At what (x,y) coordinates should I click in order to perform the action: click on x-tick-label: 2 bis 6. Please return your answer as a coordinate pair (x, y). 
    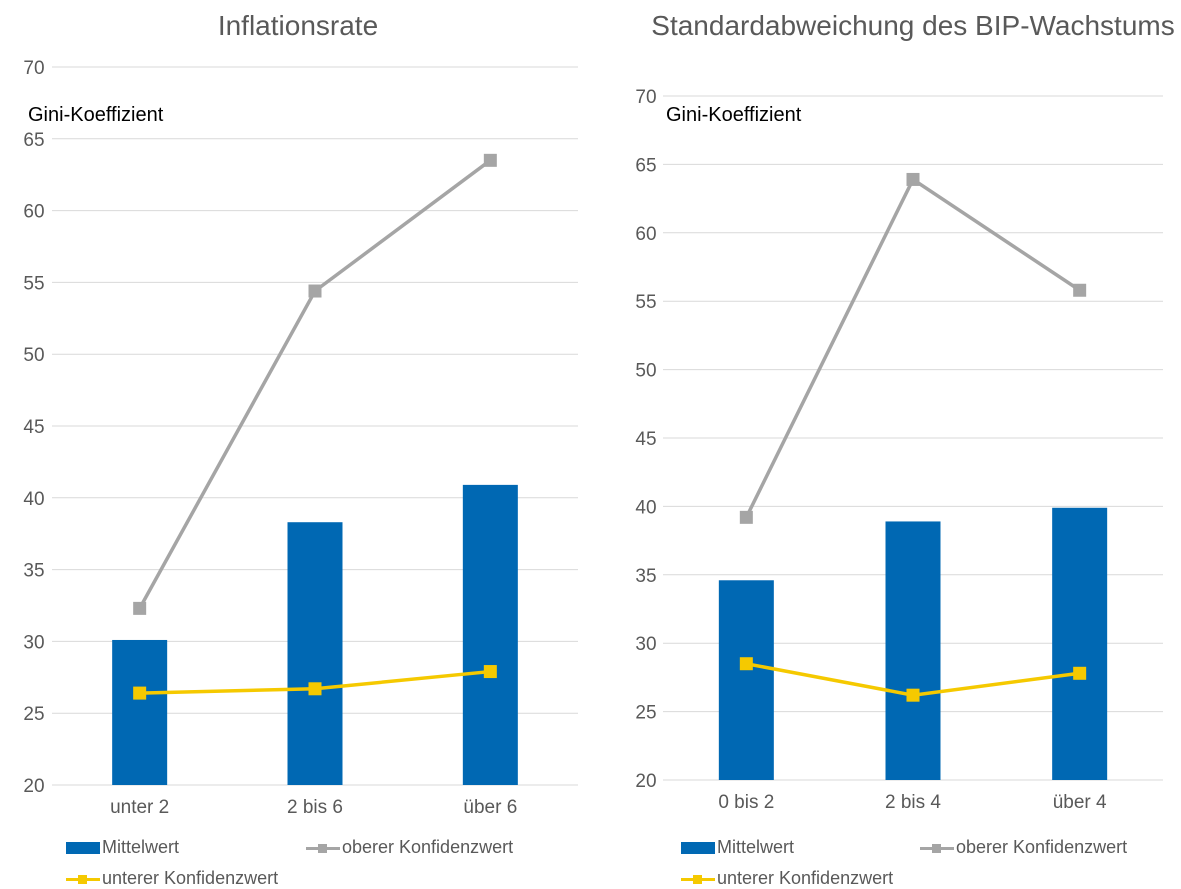
    Looking at the image, I should click on (315, 807).